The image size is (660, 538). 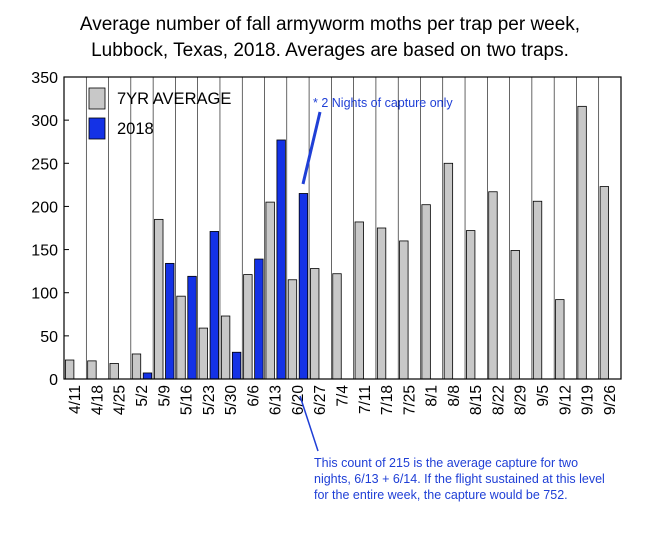 What do you see at coordinates (231, 400) in the screenshot?
I see `x-tick-label: 5/30` at bounding box center [231, 400].